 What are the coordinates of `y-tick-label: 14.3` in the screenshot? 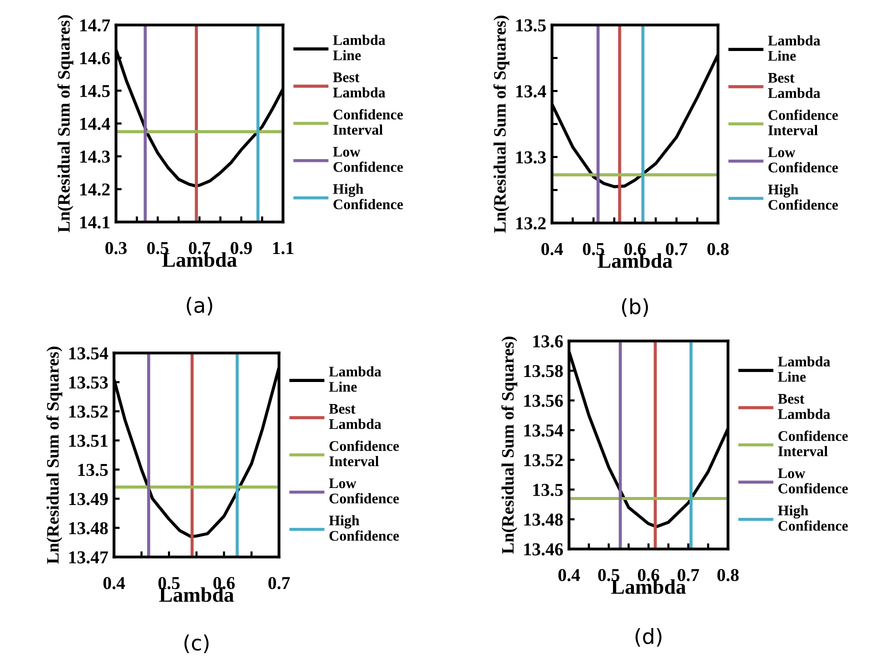 It's located at (95, 156).